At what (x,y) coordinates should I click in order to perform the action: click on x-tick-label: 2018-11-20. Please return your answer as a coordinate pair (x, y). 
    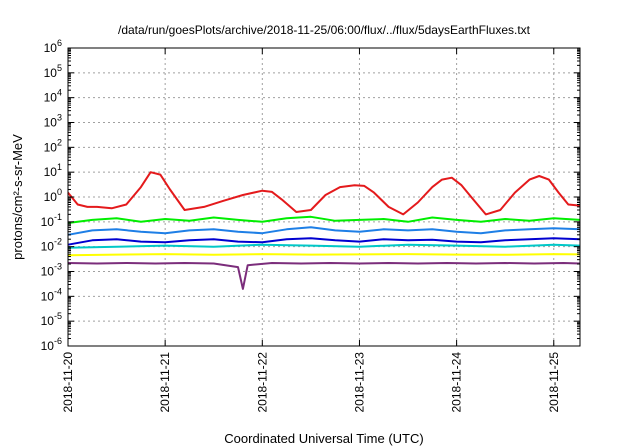
    Looking at the image, I should click on (68, 382).